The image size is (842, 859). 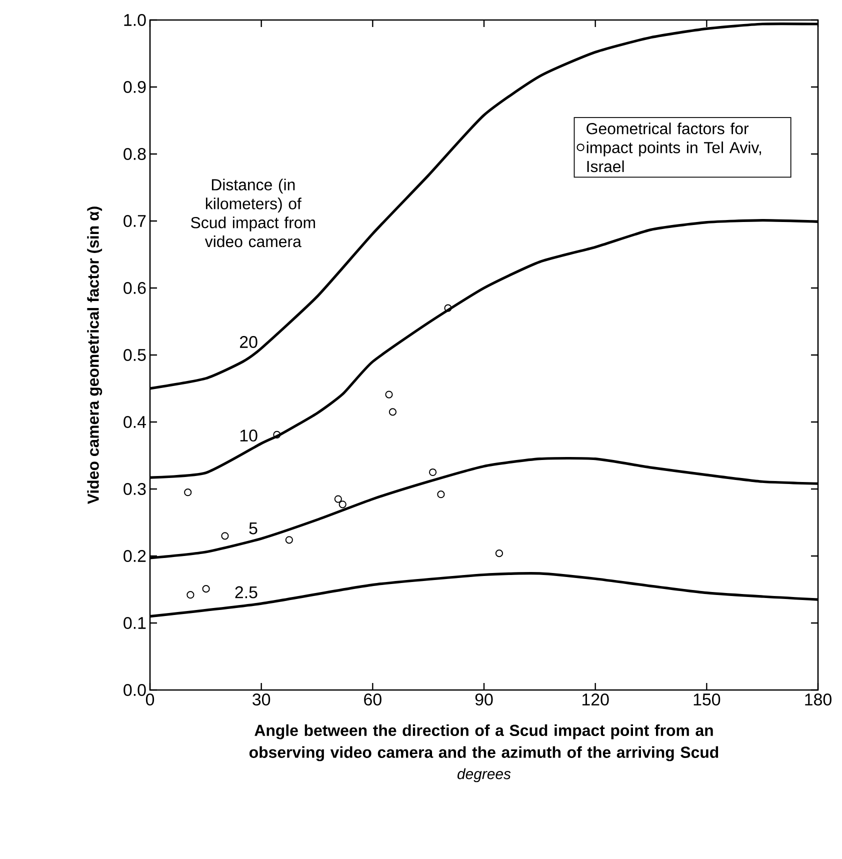 I want to click on y-tick-label: 0.4, so click(x=135, y=422).